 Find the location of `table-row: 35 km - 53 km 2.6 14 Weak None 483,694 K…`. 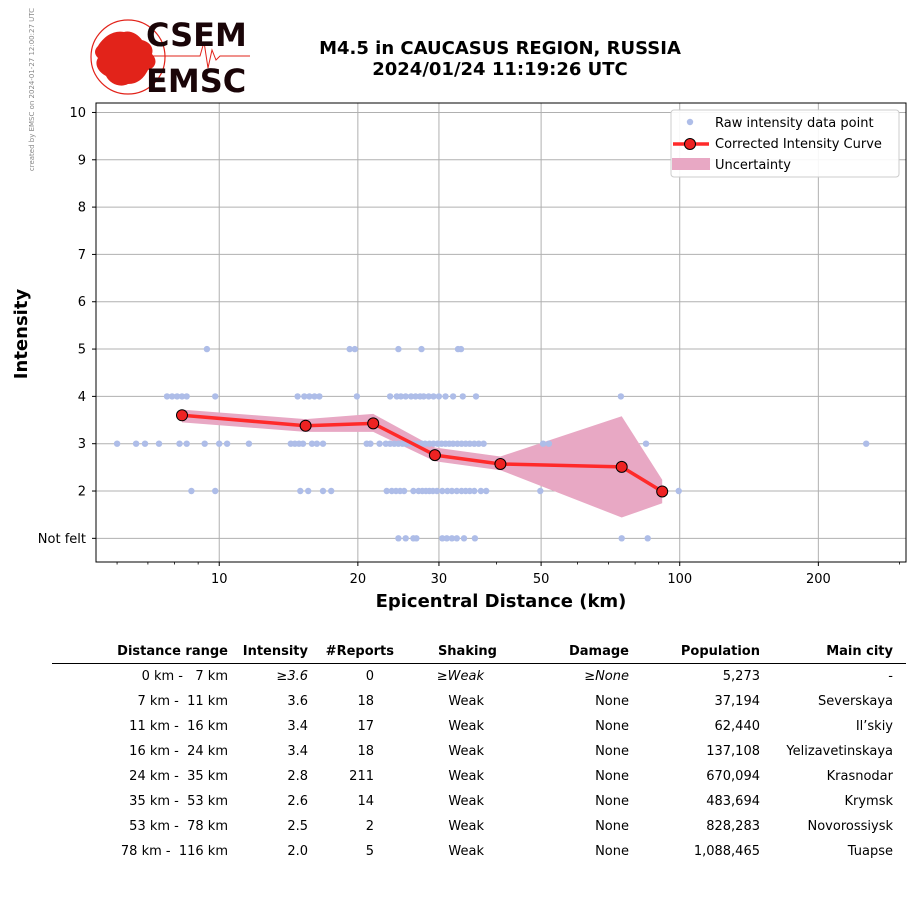

table-row: 35 km - 53 km 2.6 14 Weak None 483,694 K… is located at coordinates (479, 801).